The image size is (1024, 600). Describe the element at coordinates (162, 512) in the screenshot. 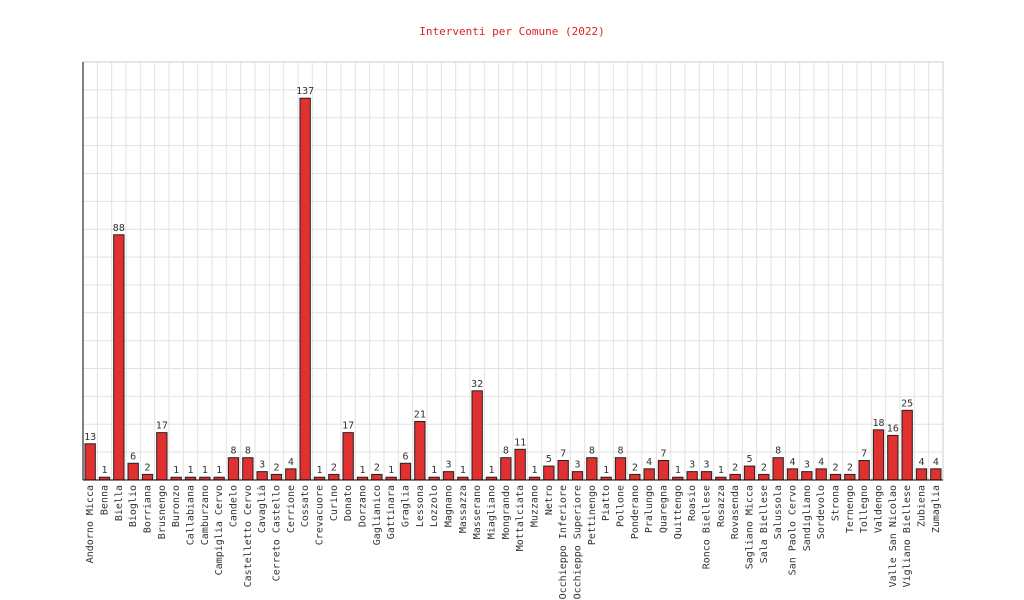

I see `category-label: Brusnengo` at that location.